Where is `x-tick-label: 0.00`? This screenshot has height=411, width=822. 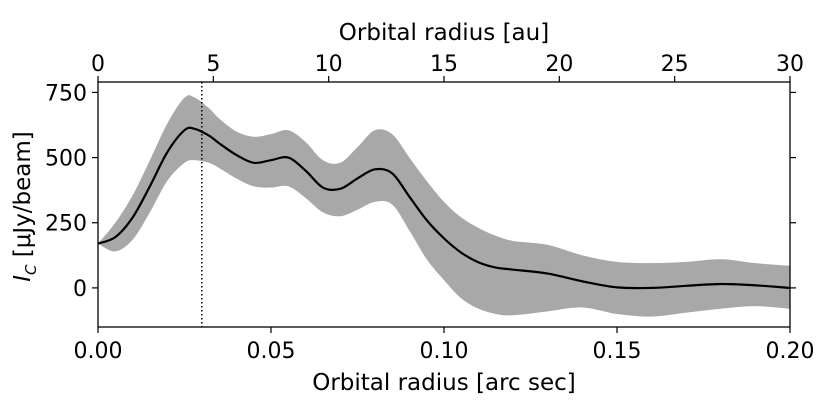 x-tick-label: 0.00 is located at coordinates (98, 351).